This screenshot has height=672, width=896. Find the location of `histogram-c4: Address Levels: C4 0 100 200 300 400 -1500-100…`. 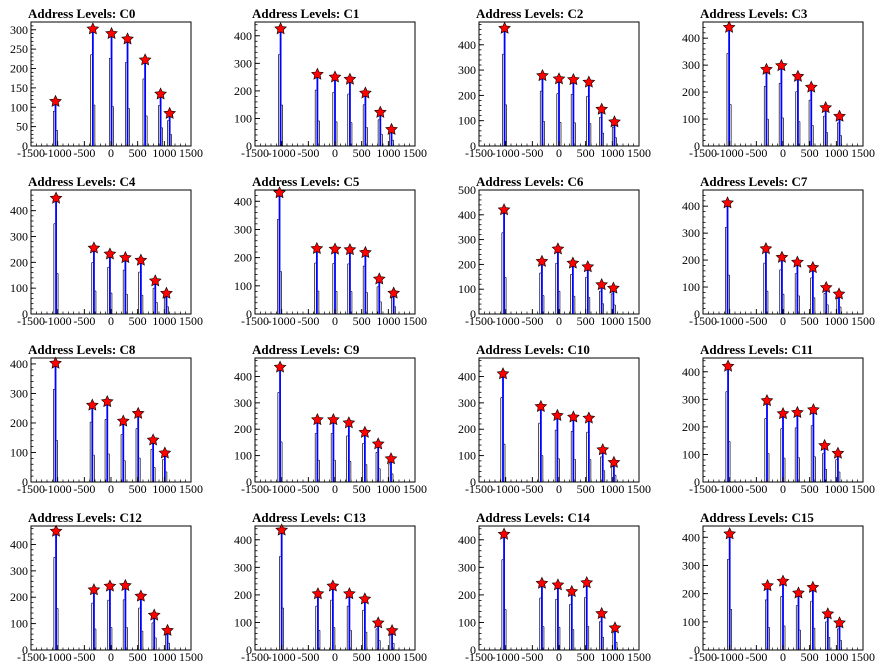

histogram-c4: Address Levels: C4 0 100 200 300 400 -1500-100… is located at coordinates (106, 251).